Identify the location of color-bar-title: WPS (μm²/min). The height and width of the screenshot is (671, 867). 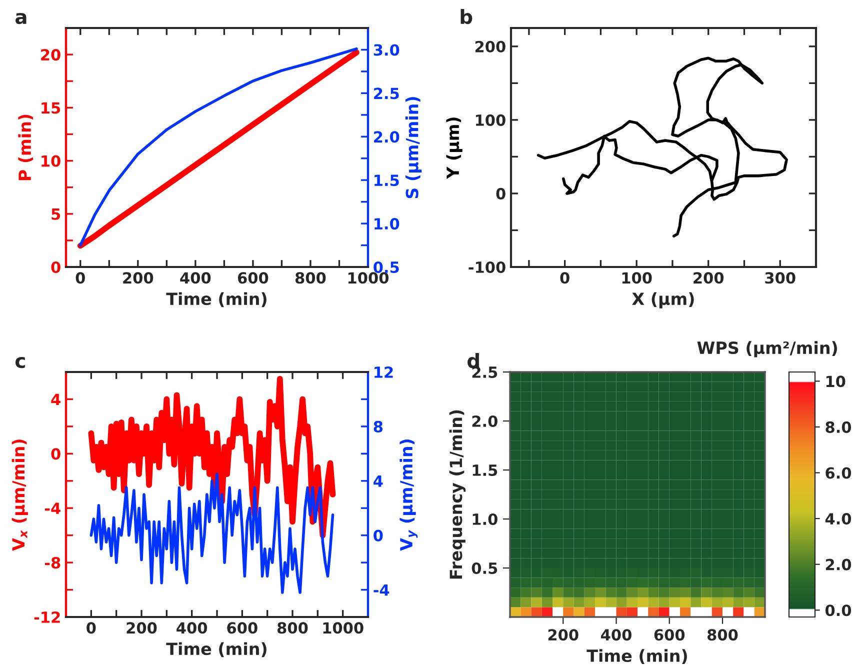
(767, 349).